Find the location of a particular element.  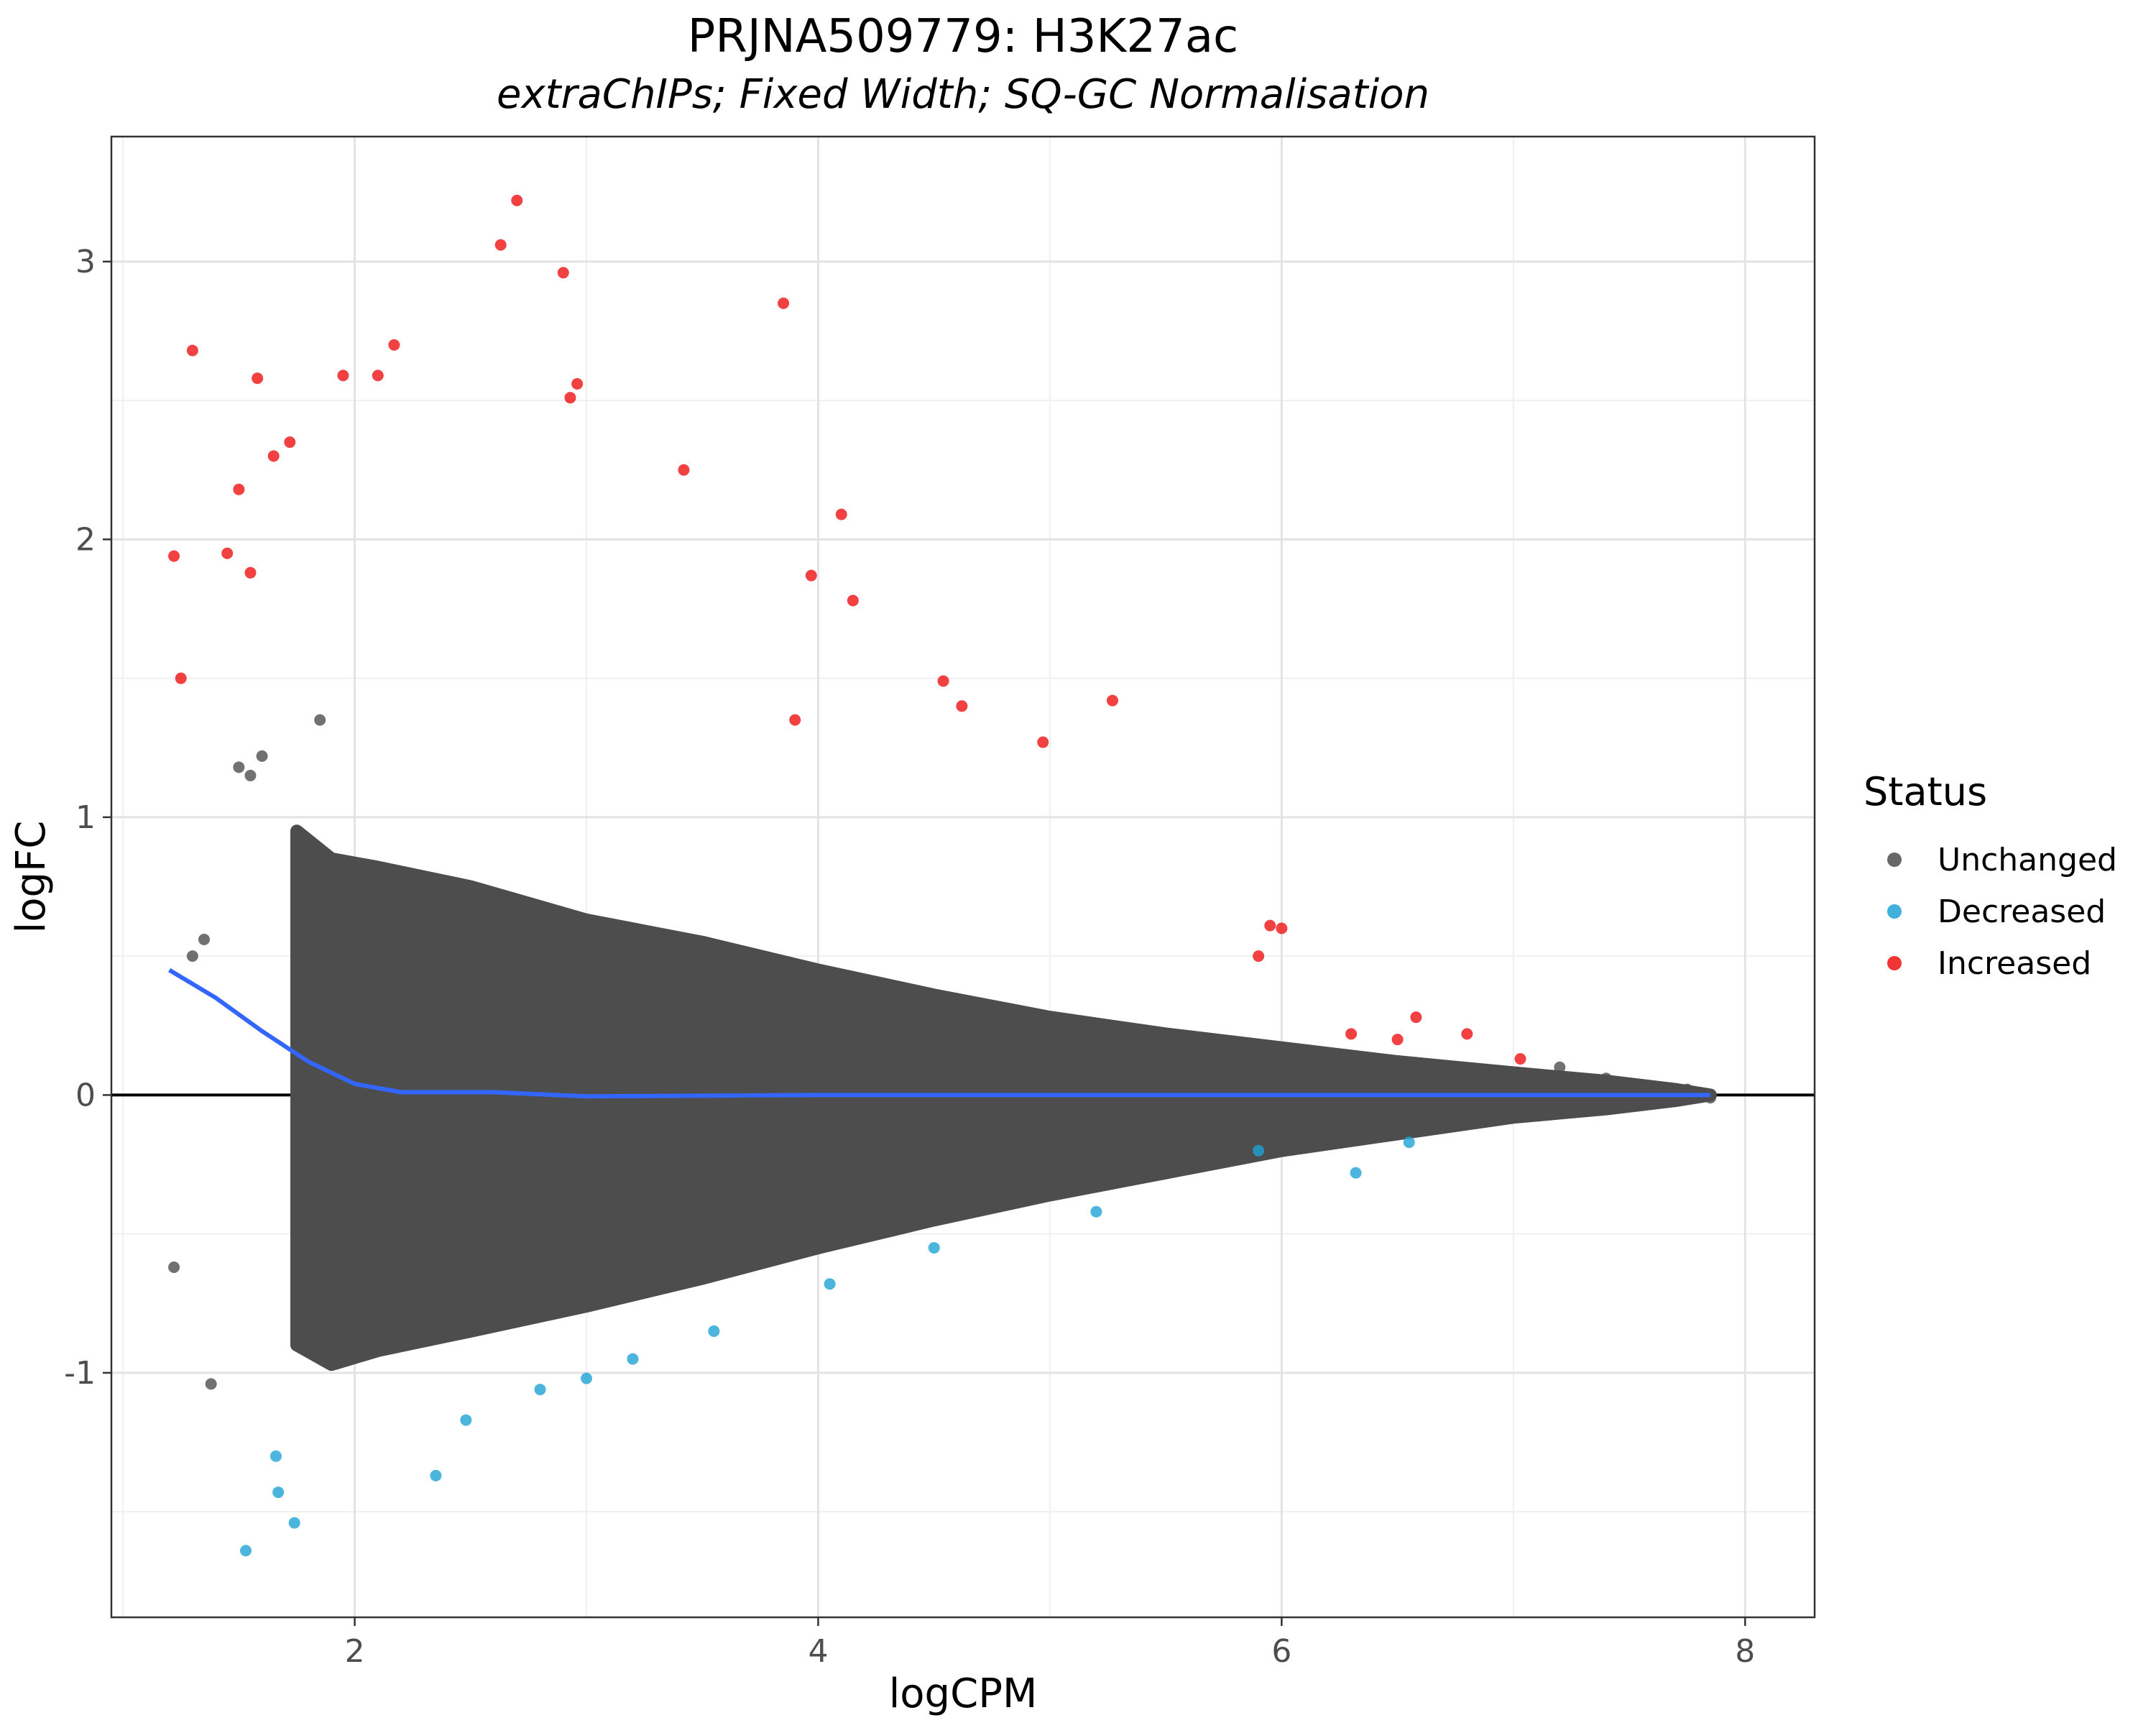

y-axis-ticks: -1 0 1 2 3 is located at coordinates (87, 818).